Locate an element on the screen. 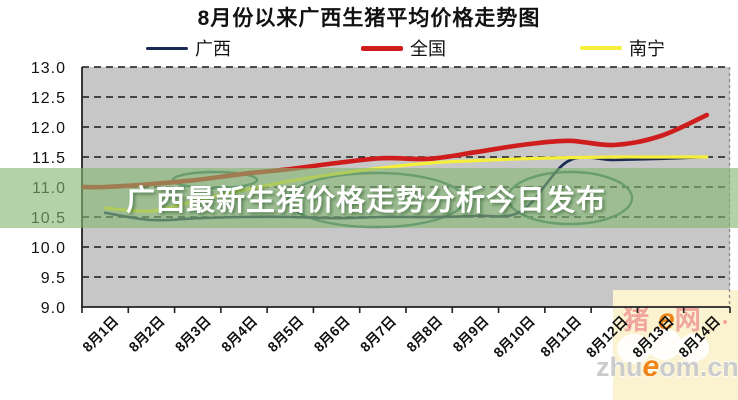 This screenshot has height=400, width=738. y-axis-label: 9.5 is located at coordinates (53, 278).